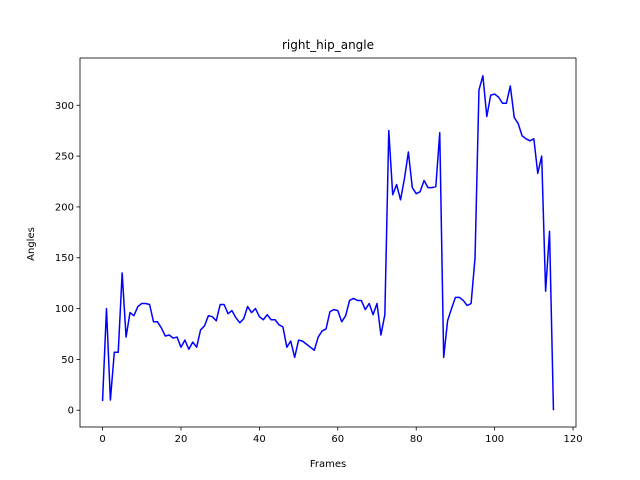 Image resolution: width=640 pixels, height=480 pixels. I want to click on x-tick-label: 20, so click(181, 439).